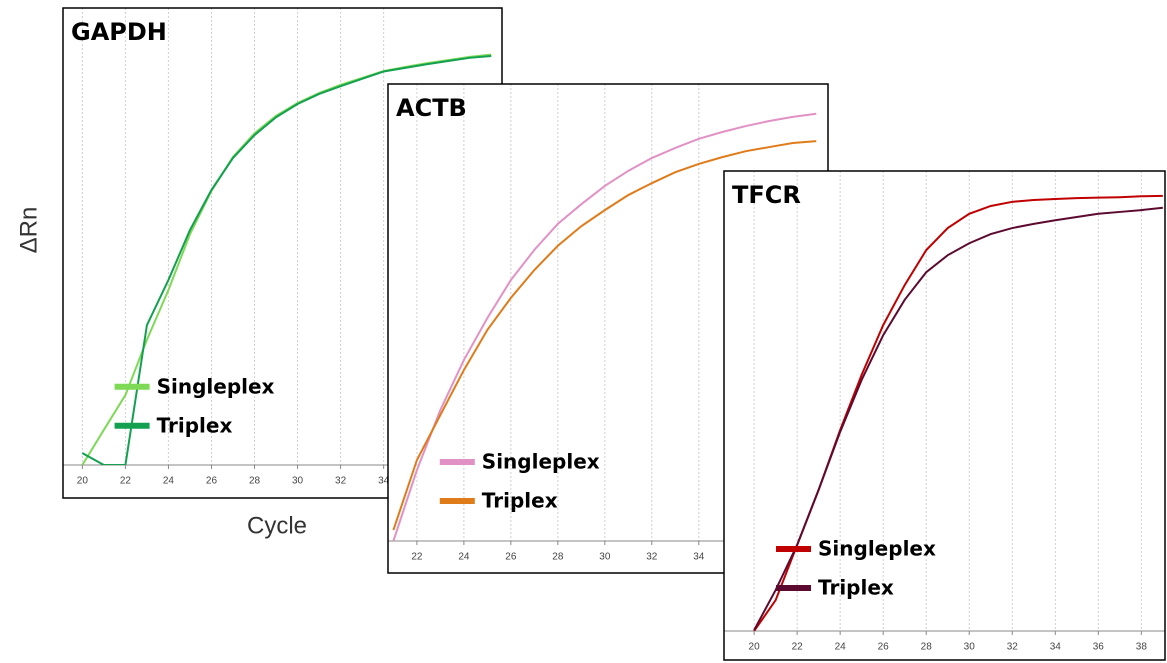 This screenshot has width=1167, height=663. I want to click on x-tick-label: 38, so click(1142, 647).